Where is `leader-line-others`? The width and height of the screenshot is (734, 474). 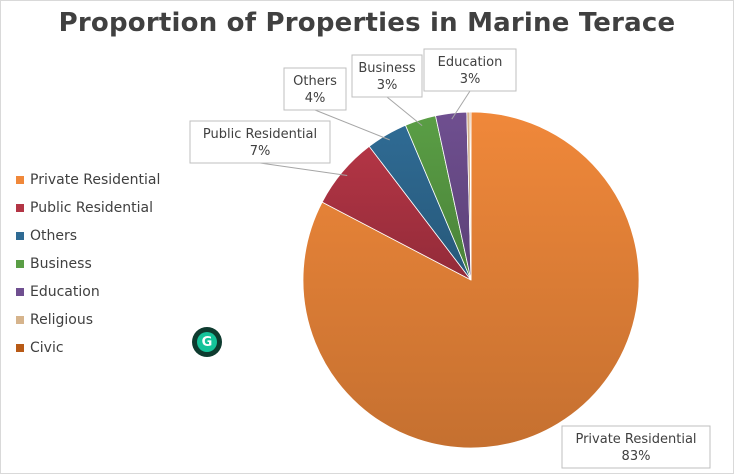
leader-line-others is located at coordinates (352, 125).